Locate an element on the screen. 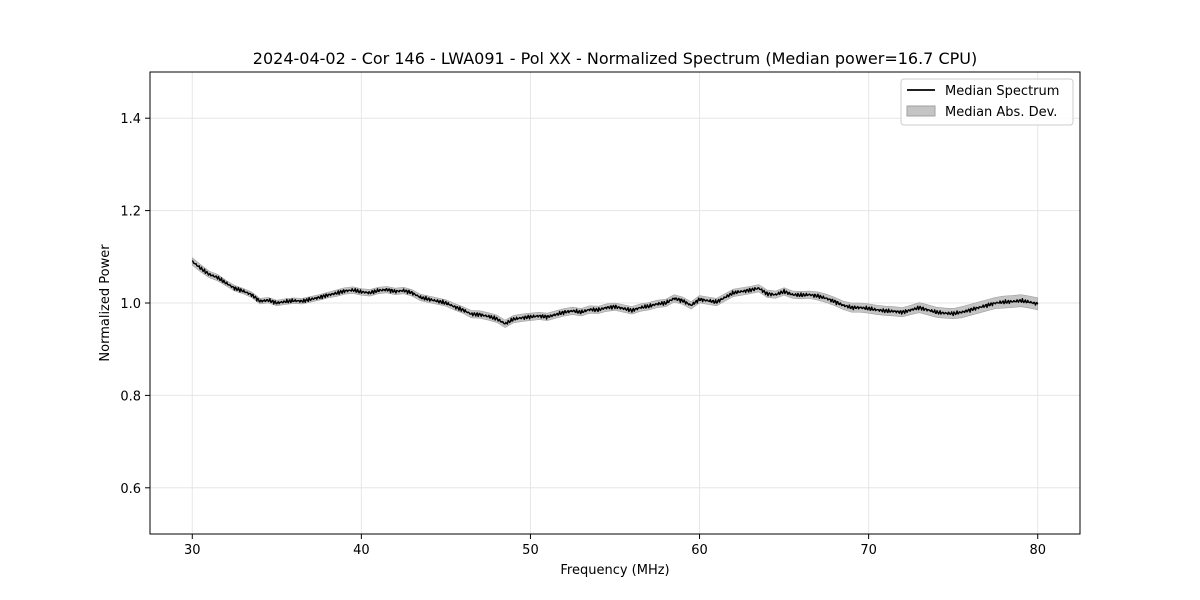  y-axis-ticks: 0.6 0.8 1.0 1.2 1.4 is located at coordinates (135, 304).